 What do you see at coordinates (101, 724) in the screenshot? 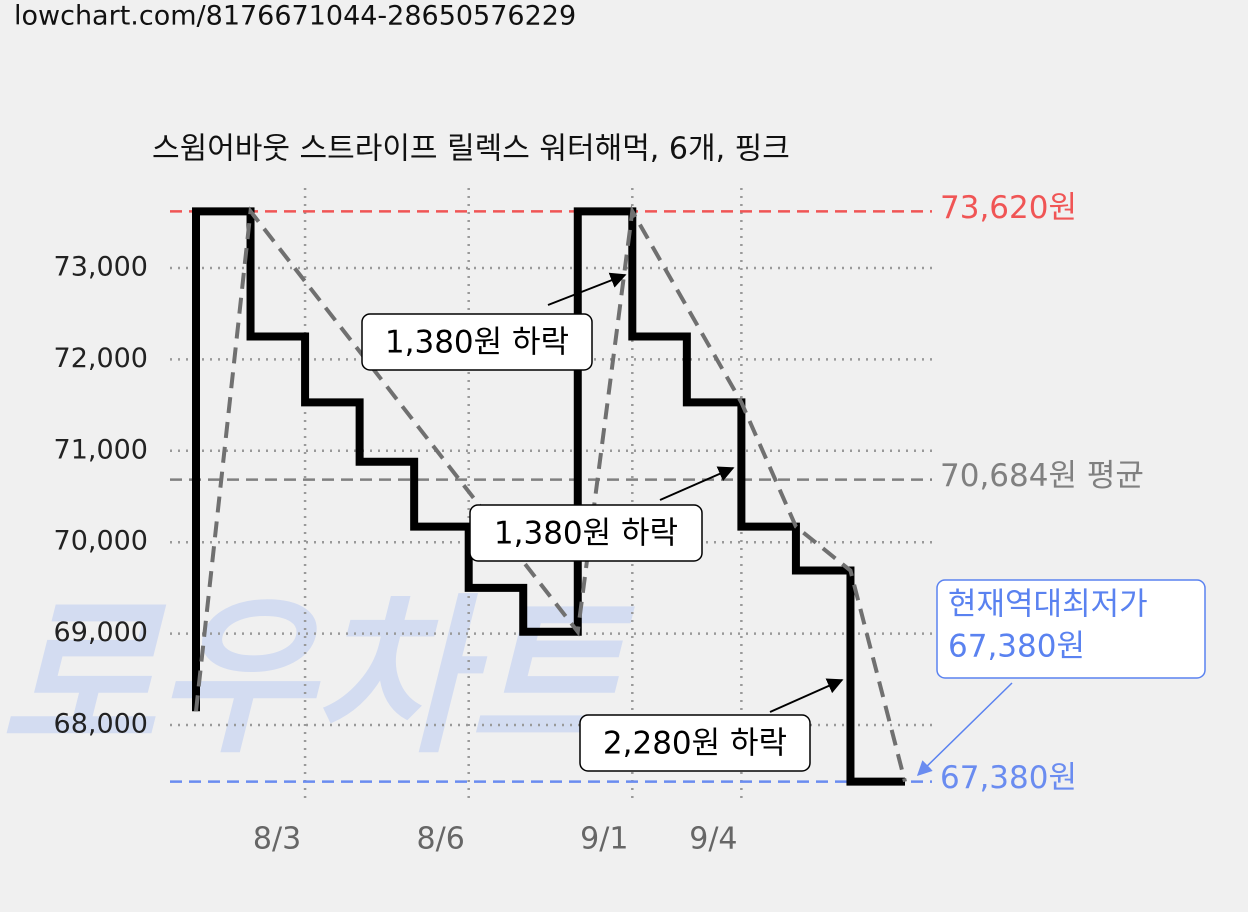
I see `y-tick-label: 68,000` at bounding box center [101, 724].